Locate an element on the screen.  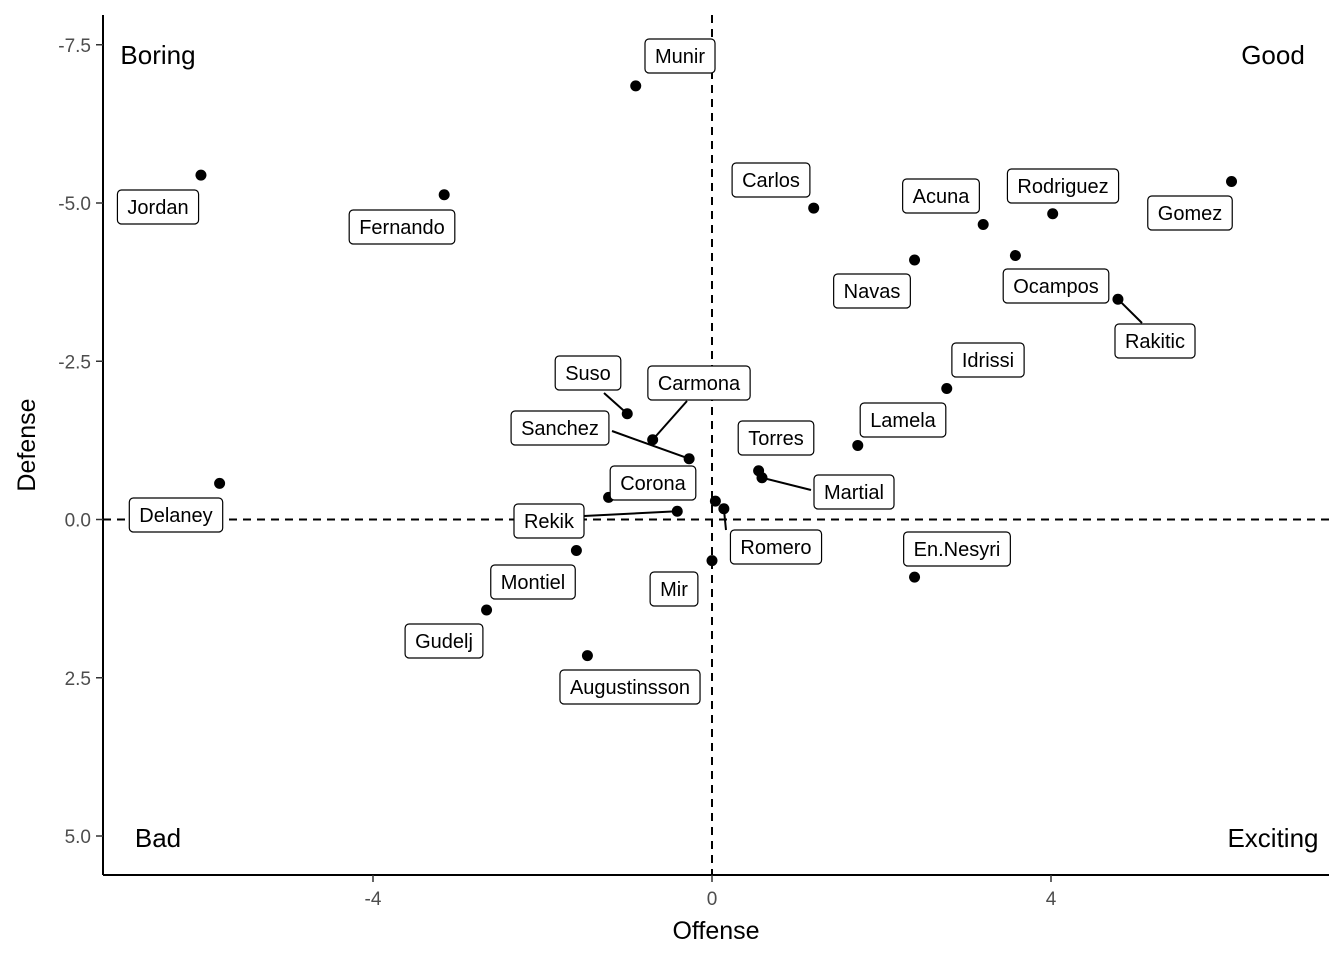
y-tick-label: 0.0 is located at coordinates (78, 521).